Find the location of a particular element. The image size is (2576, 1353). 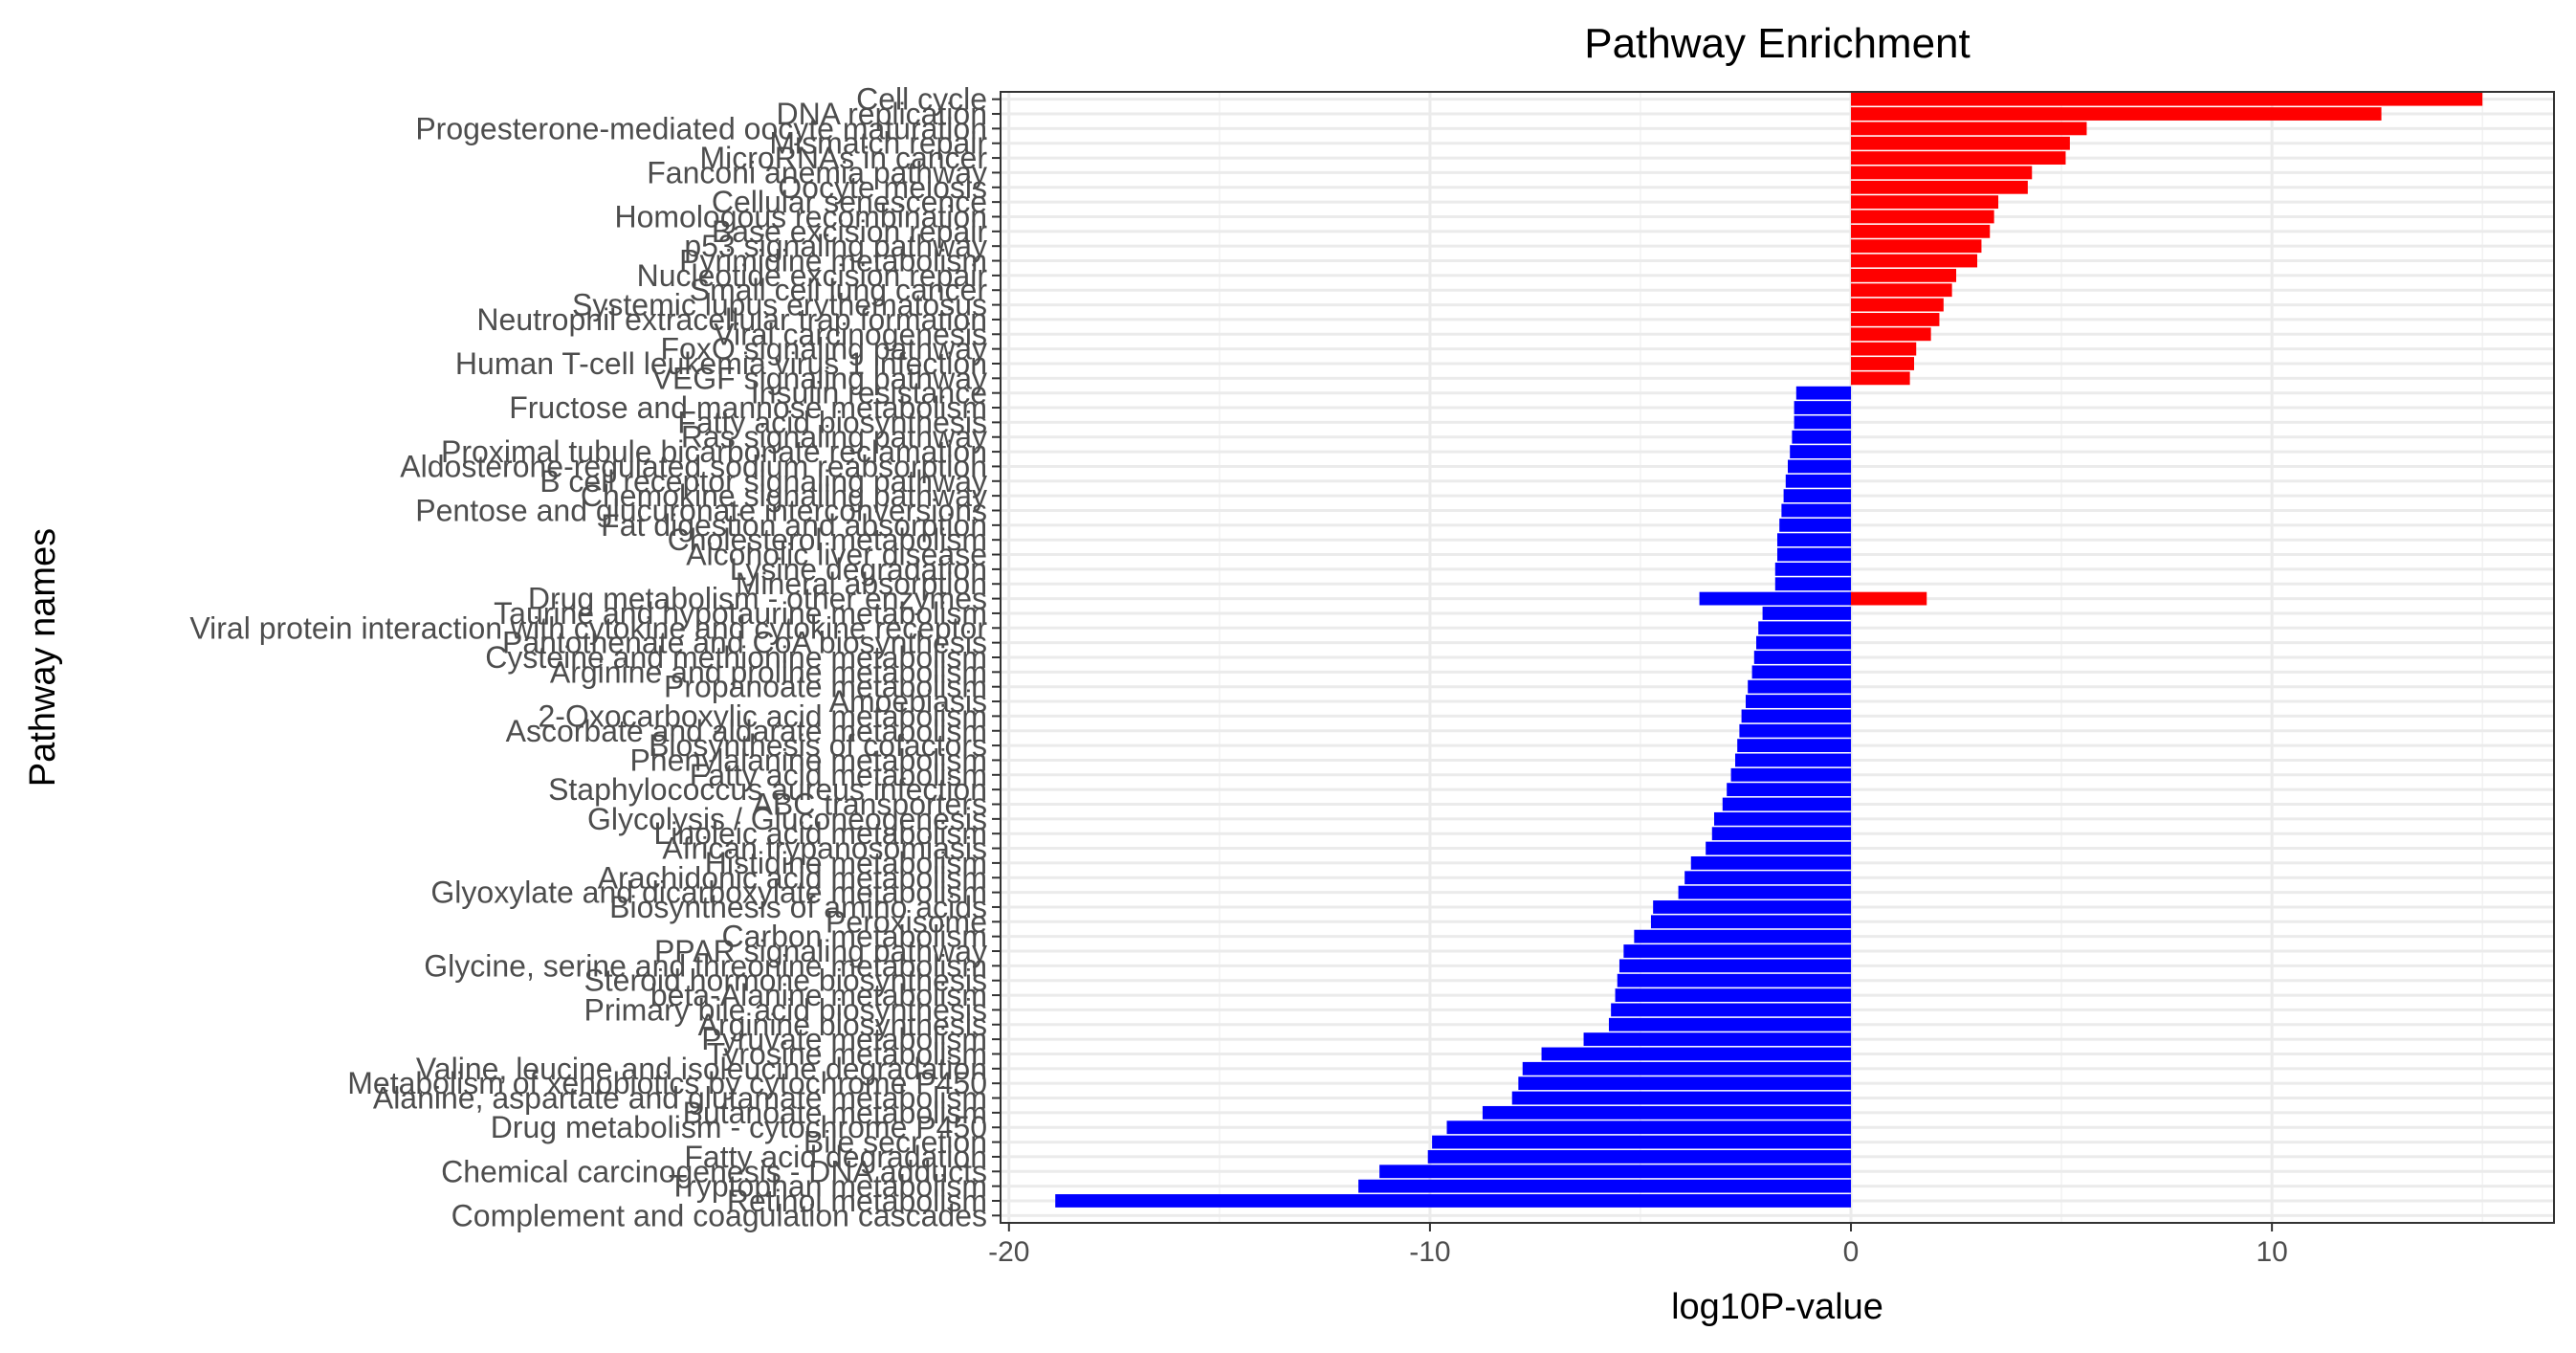

y-tick-label: Cysteine and methionine metabolism is located at coordinates (736, 658).